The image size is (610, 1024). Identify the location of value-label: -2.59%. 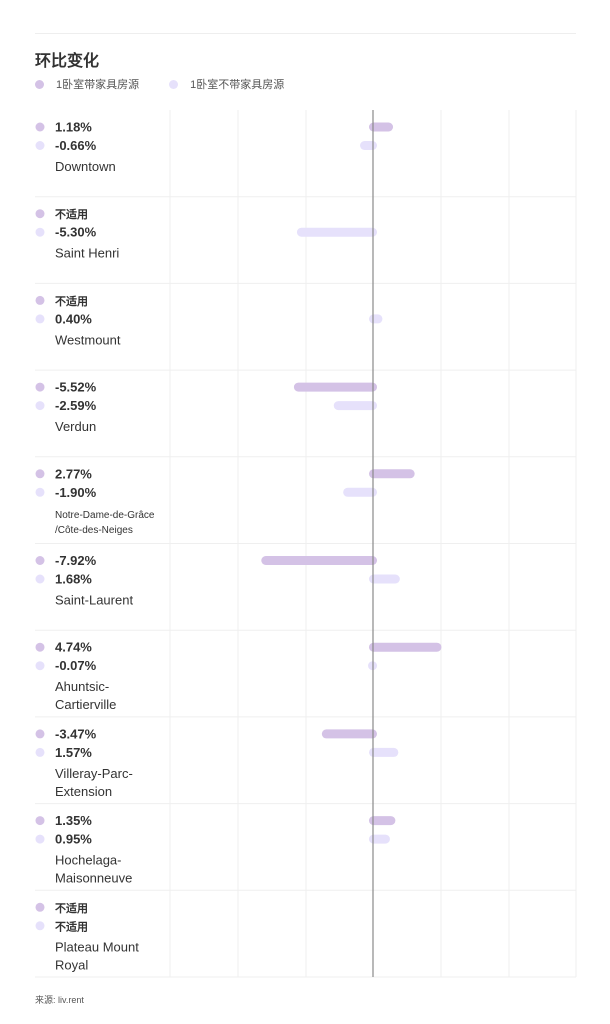
(76, 405).